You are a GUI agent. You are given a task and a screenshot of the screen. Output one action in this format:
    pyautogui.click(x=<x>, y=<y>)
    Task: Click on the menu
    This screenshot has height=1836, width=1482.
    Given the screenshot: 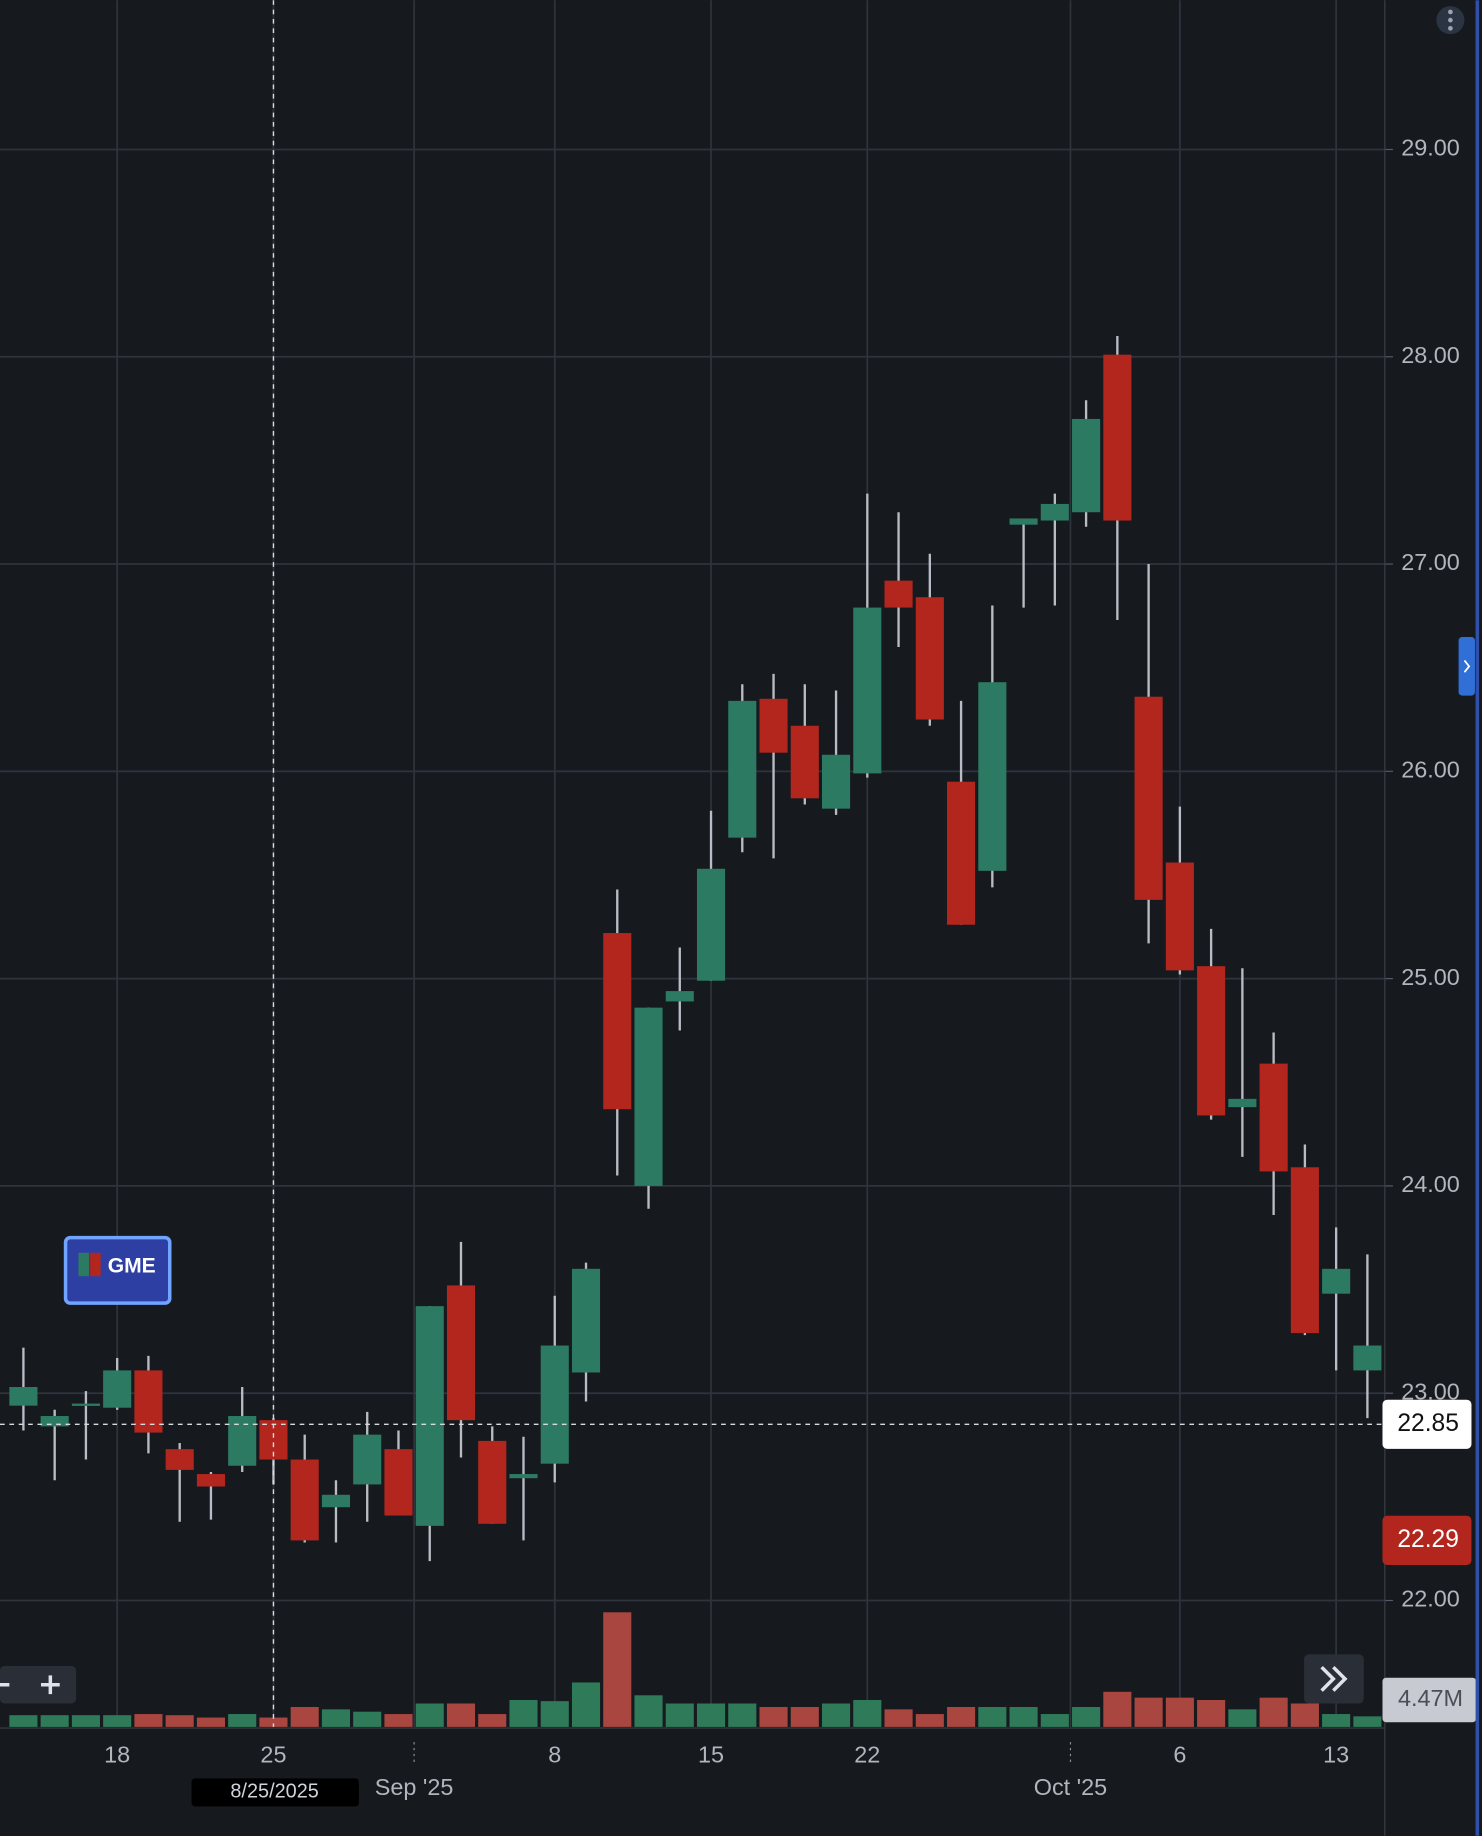 What is the action you would take?
    pyautogui.click(x=1450, y=20)
    